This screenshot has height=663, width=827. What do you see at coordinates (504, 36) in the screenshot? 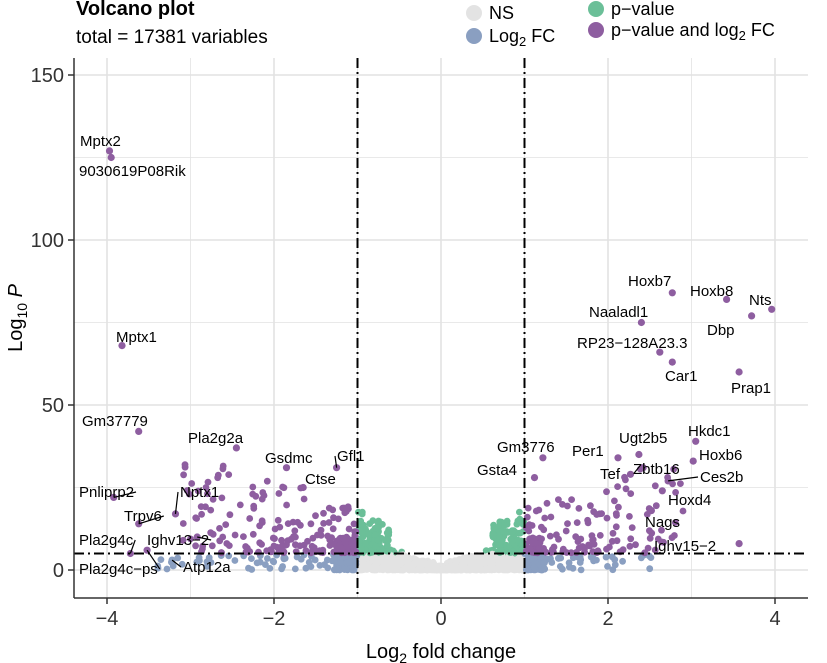
I see `legend-label-base: Log` at bounding box center [504, 36].